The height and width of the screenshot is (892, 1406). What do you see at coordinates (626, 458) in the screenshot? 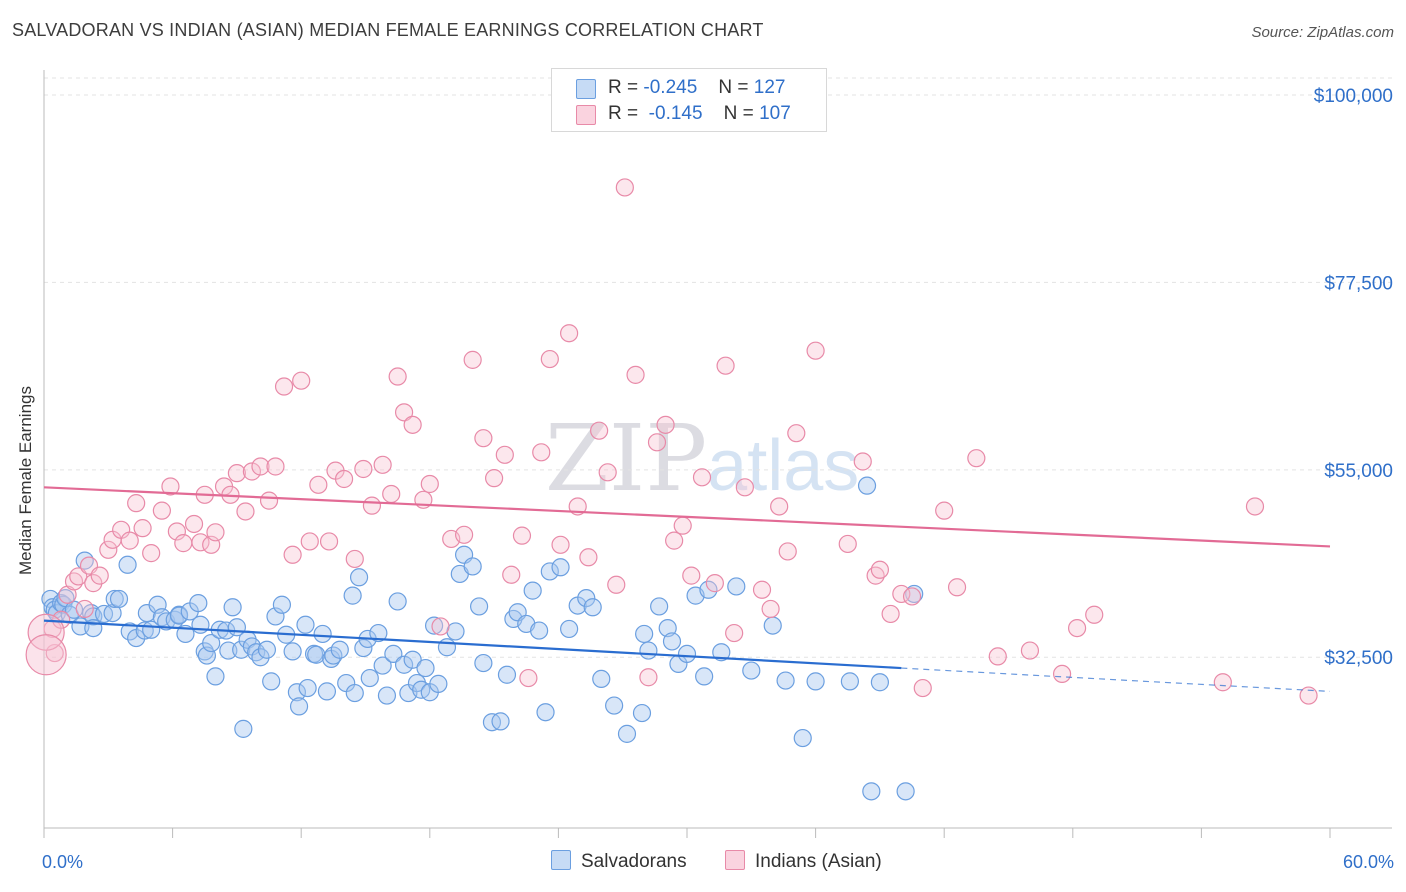
I see `watermark-zip: ZIP` at bounding box center [626, 458].